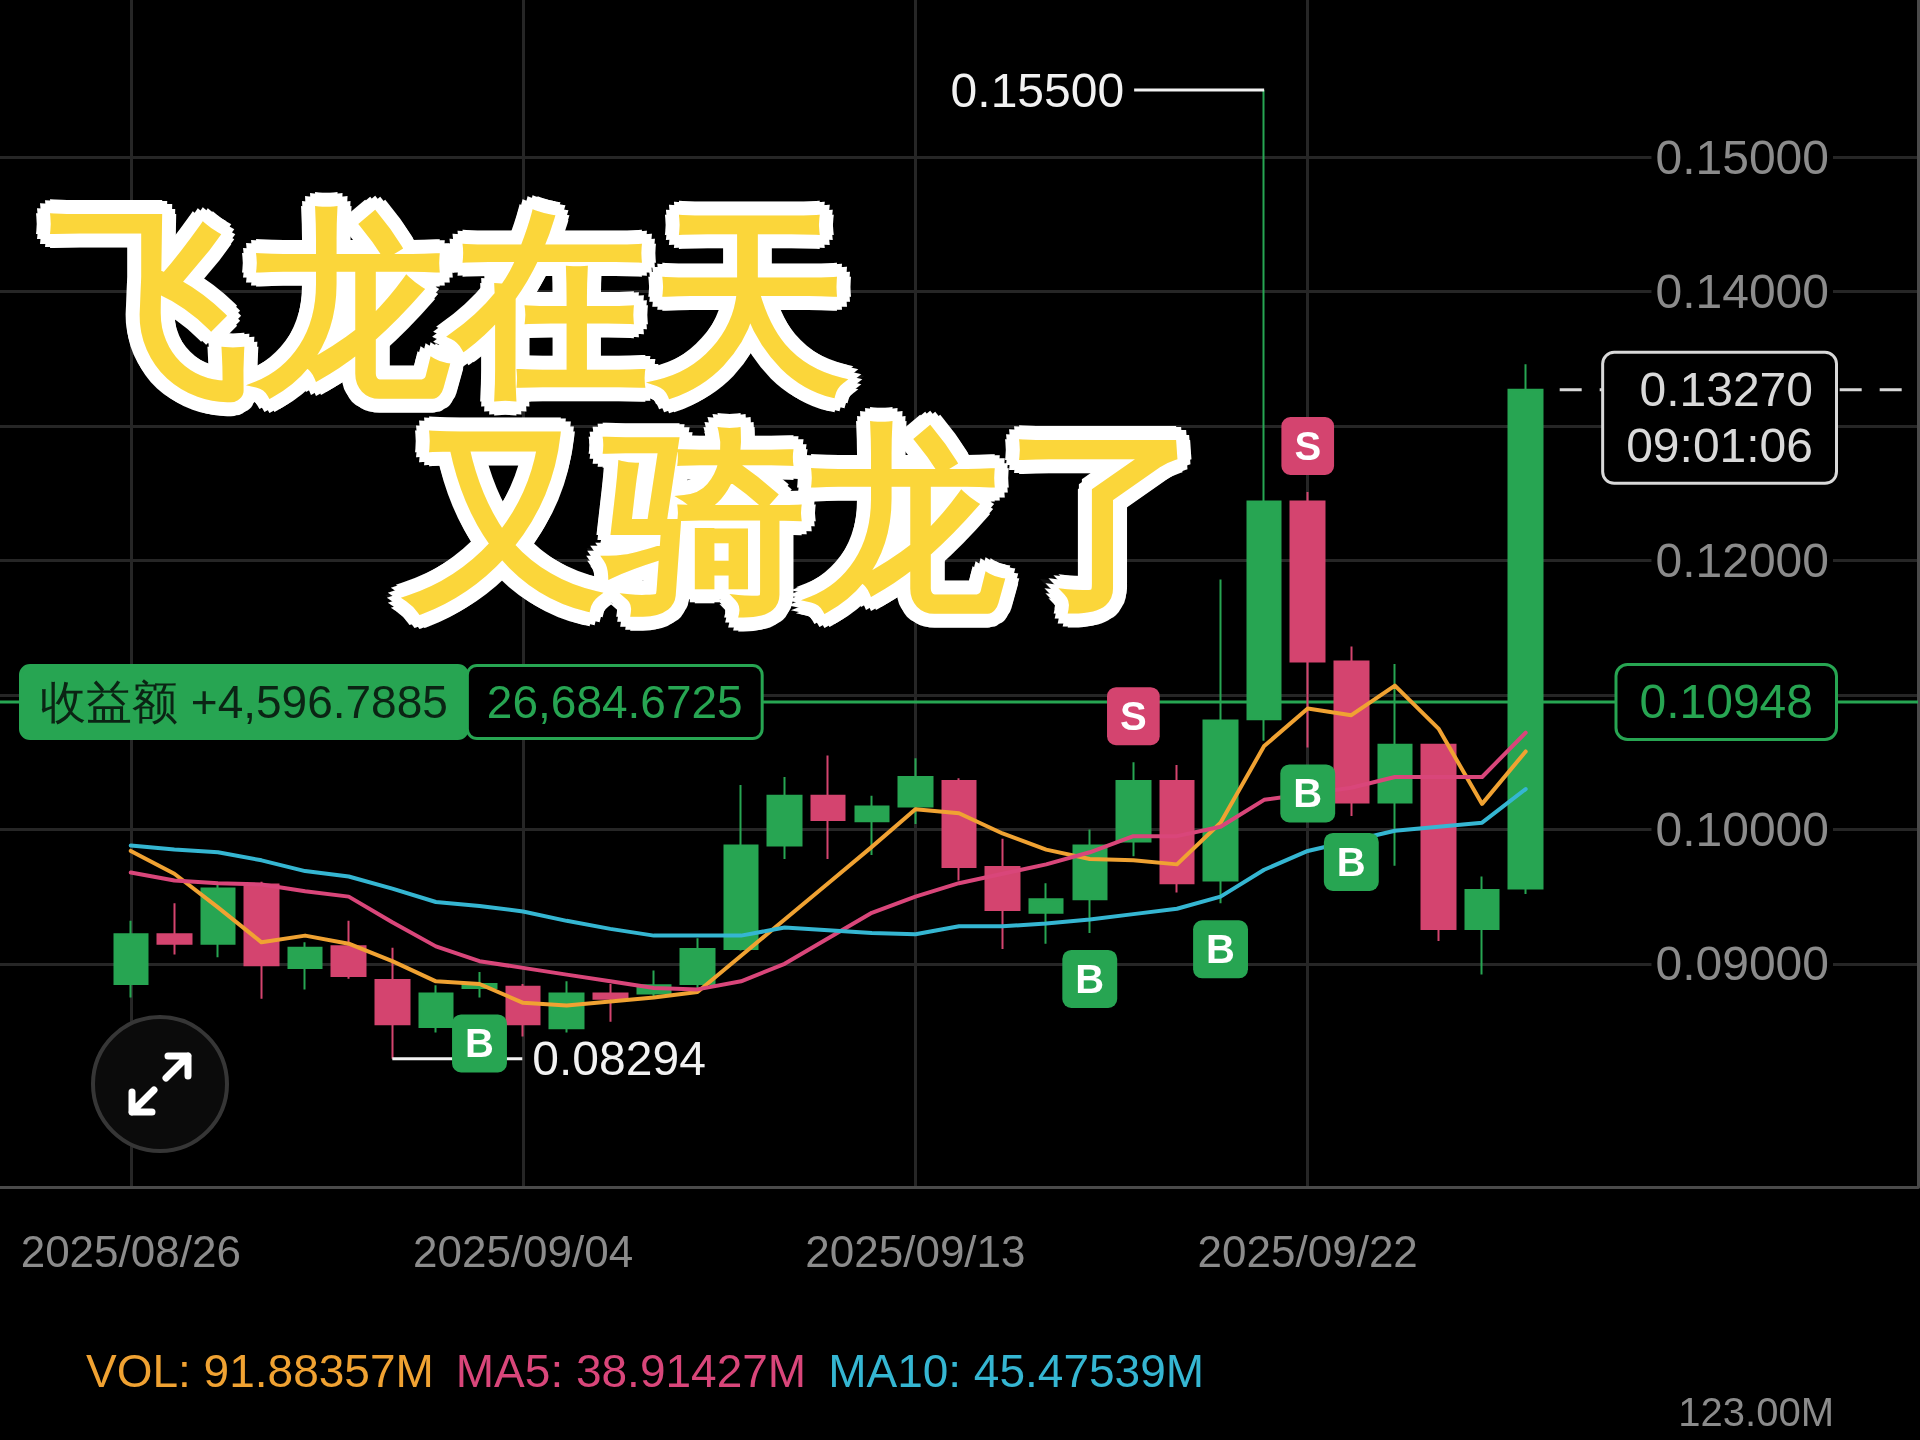 The height and width of the screenshot is (1440, 1920). Describe the element at coordinates (1756, 1412) in the screenshot. I see `text: 123.00M` at that location.